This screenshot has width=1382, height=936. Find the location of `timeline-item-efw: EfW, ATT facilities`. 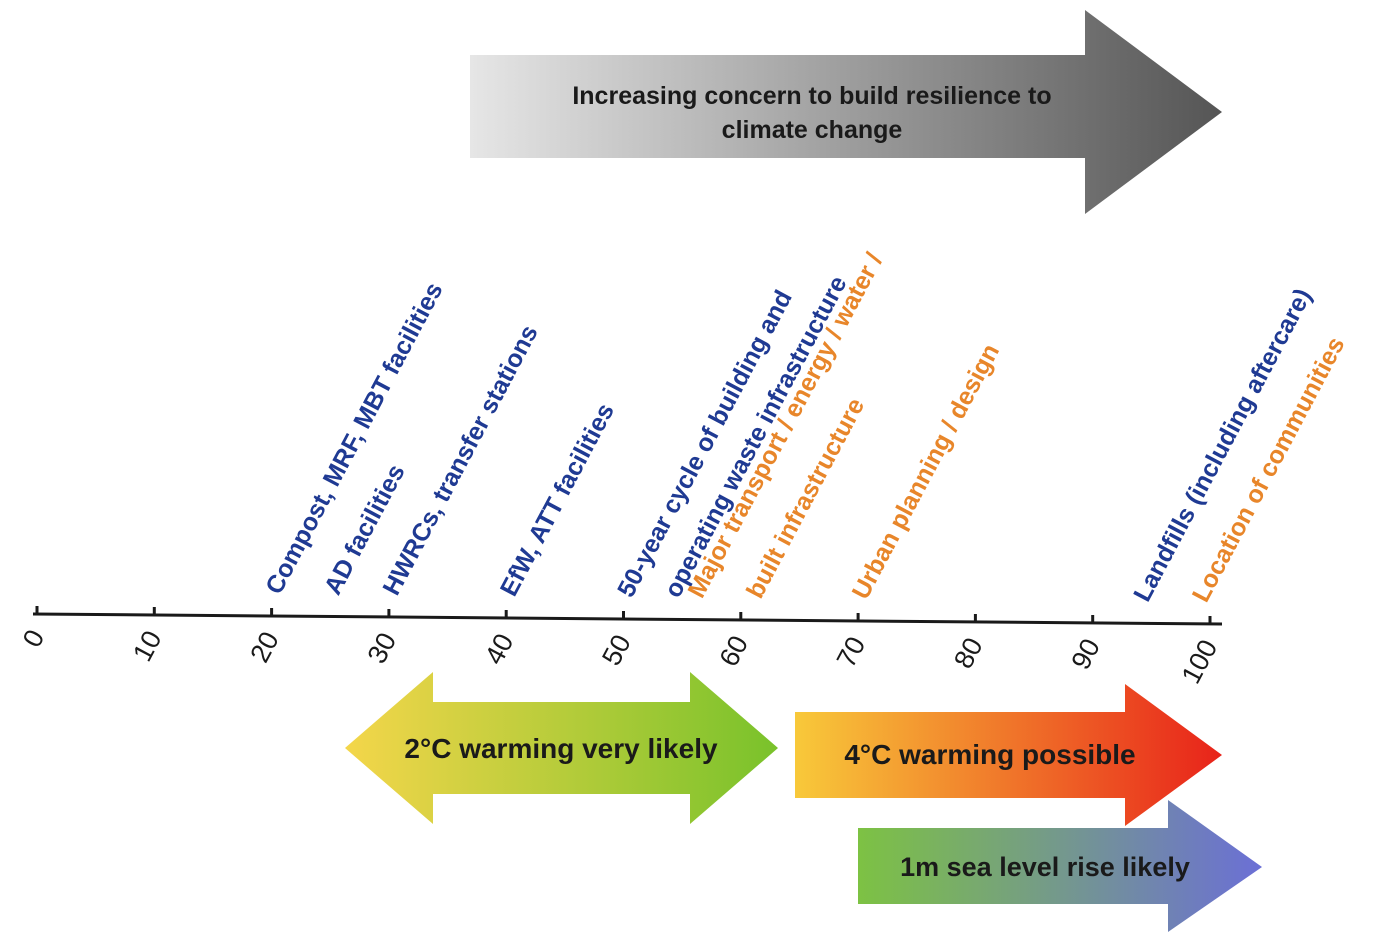

timeline-item-efw: EfW, ATT facilities is located at coordinates (557, 500).